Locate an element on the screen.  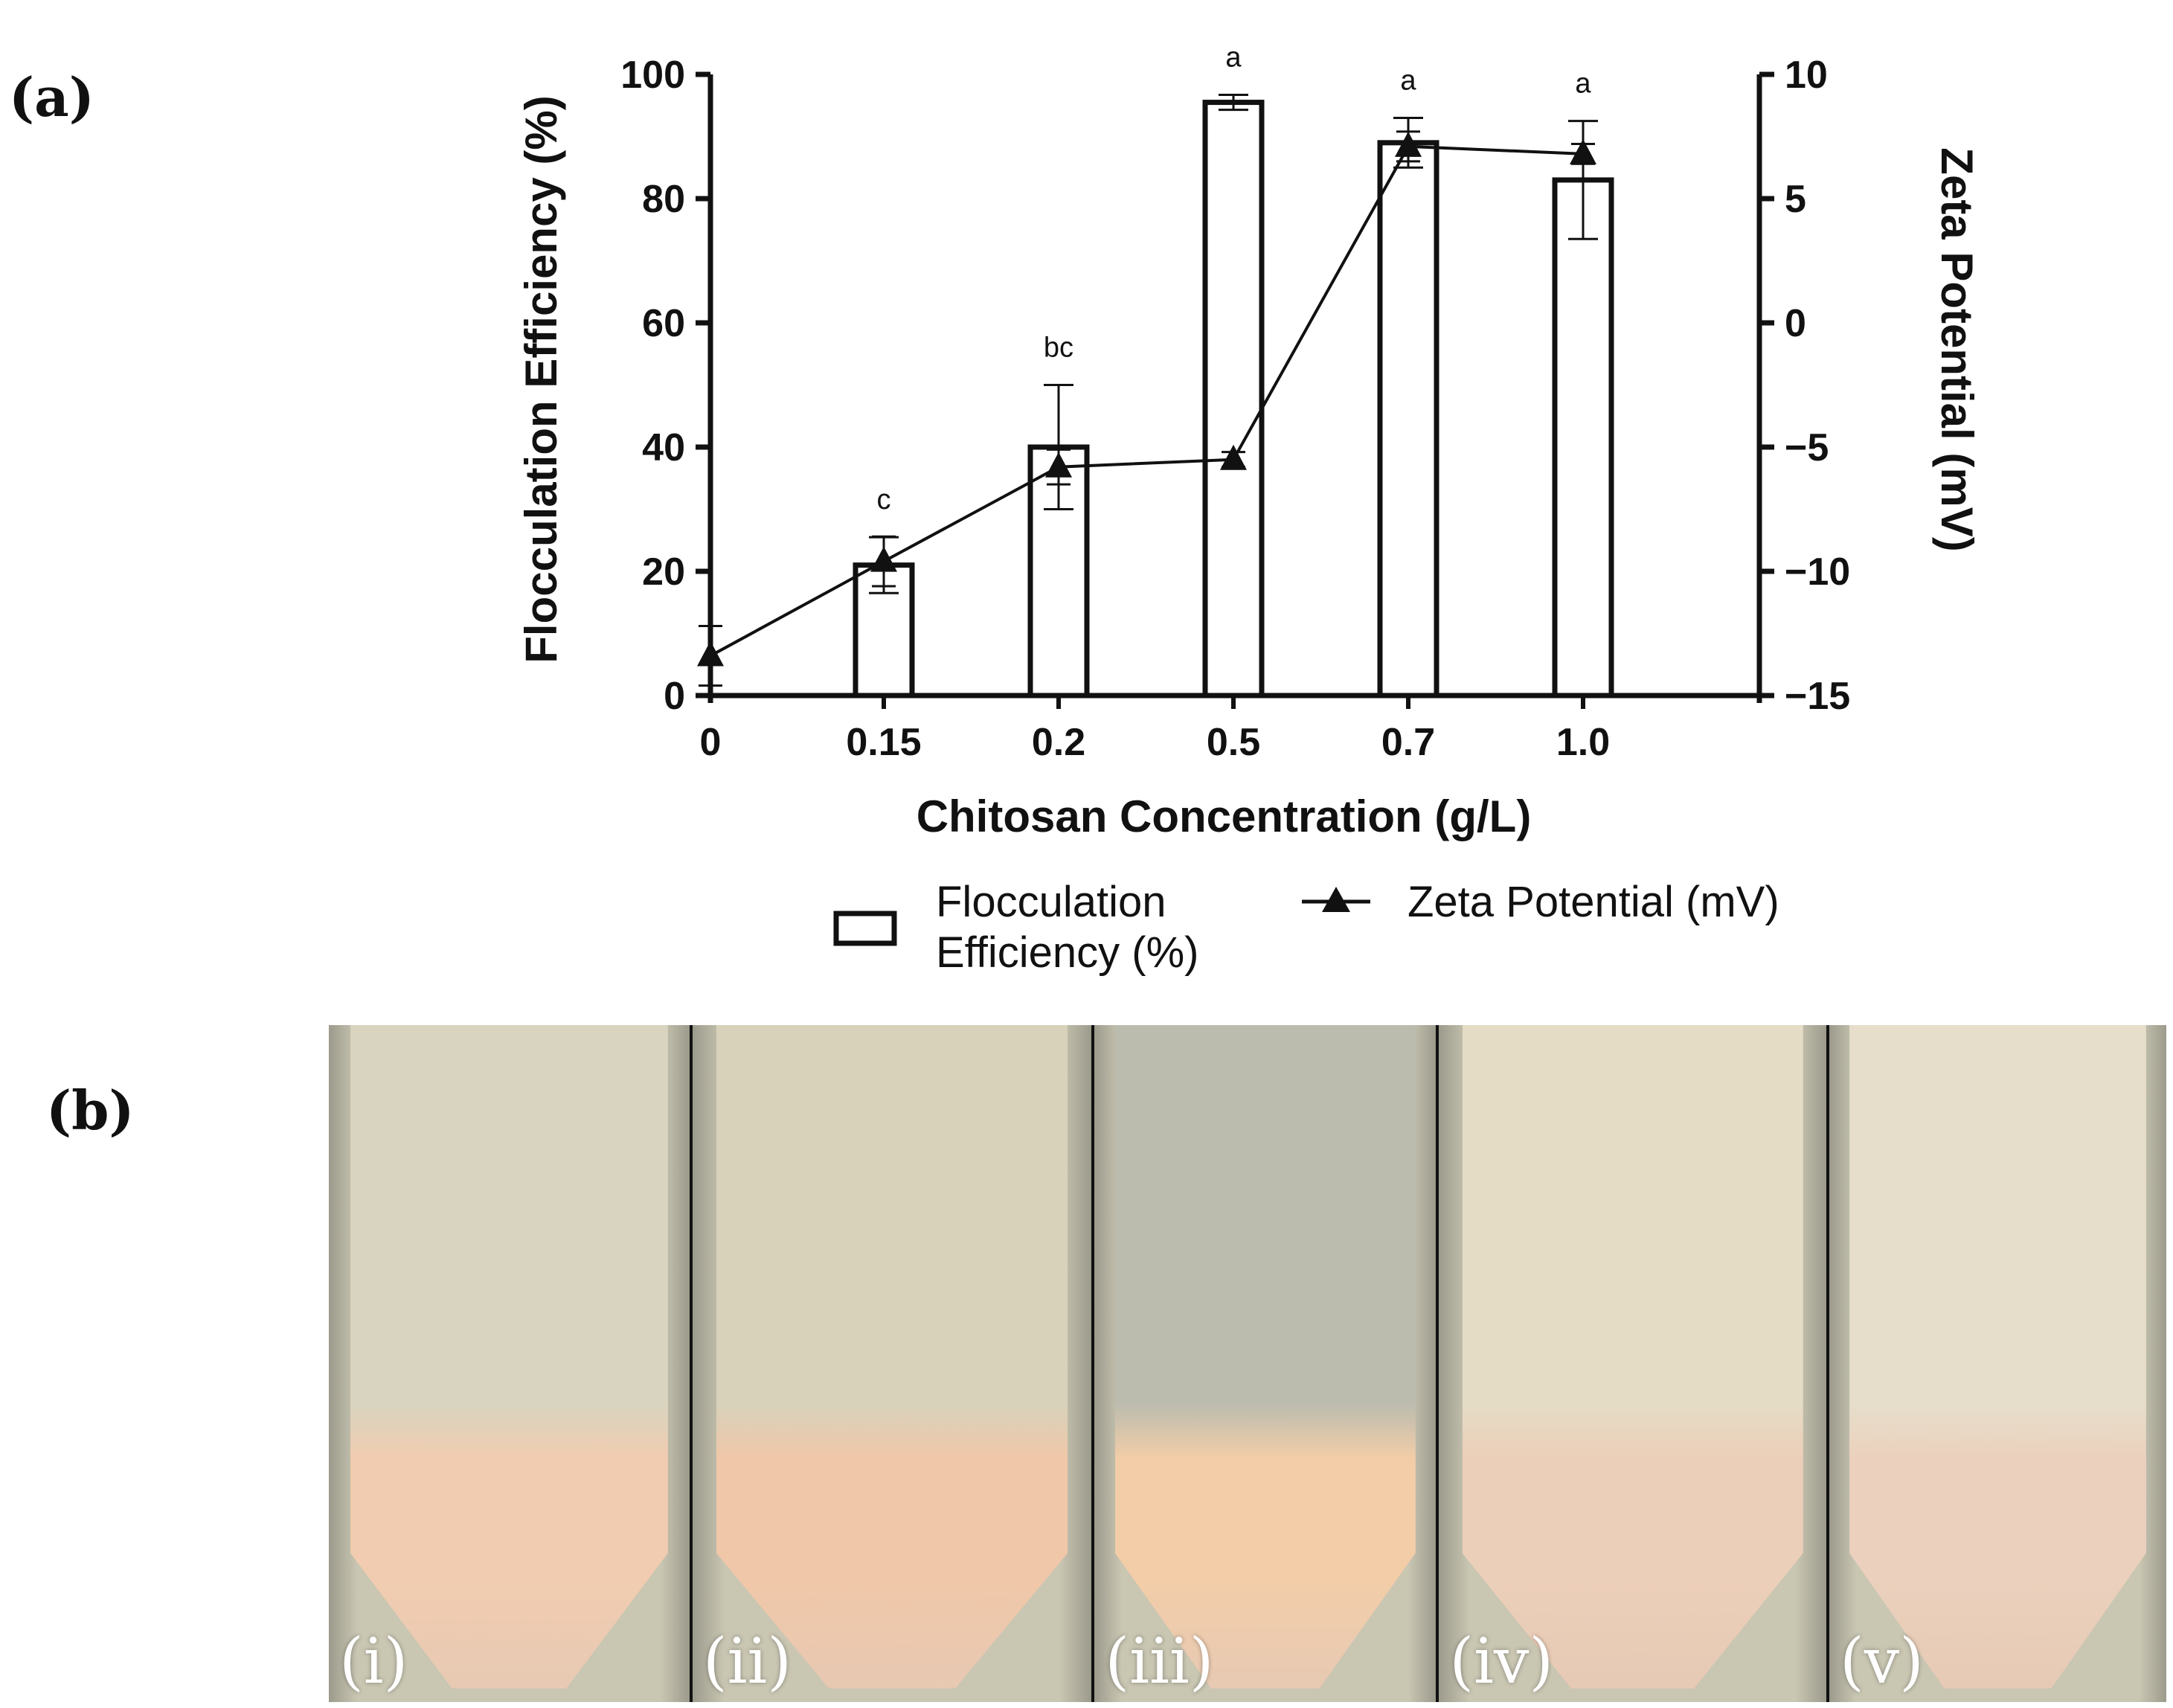
y2-tick-label: −5 is located at coordinates (1807, 447).